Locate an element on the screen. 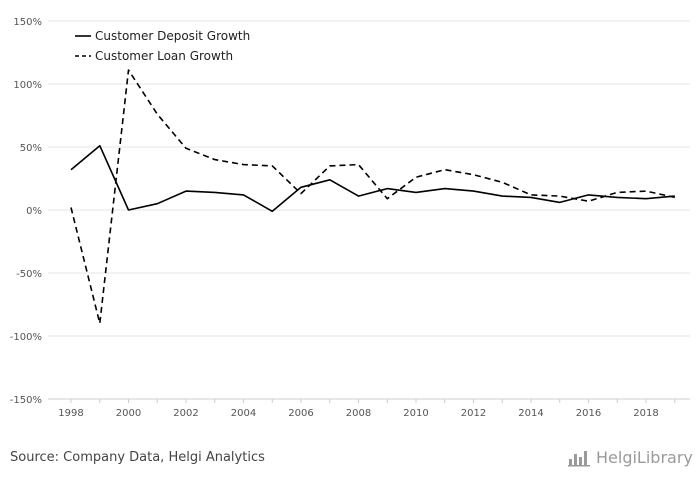 The width and height of the screenshot is (700, 483). y-tick-label: -150% is located at coordinates (26, 400).